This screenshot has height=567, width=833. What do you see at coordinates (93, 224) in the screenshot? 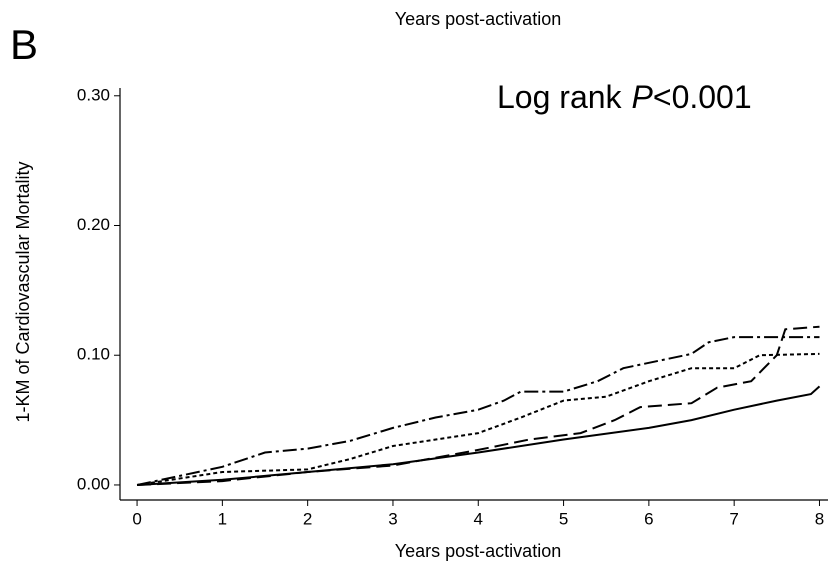
I see `y-tick-label: 0.20` at bounding box center [93, 224].